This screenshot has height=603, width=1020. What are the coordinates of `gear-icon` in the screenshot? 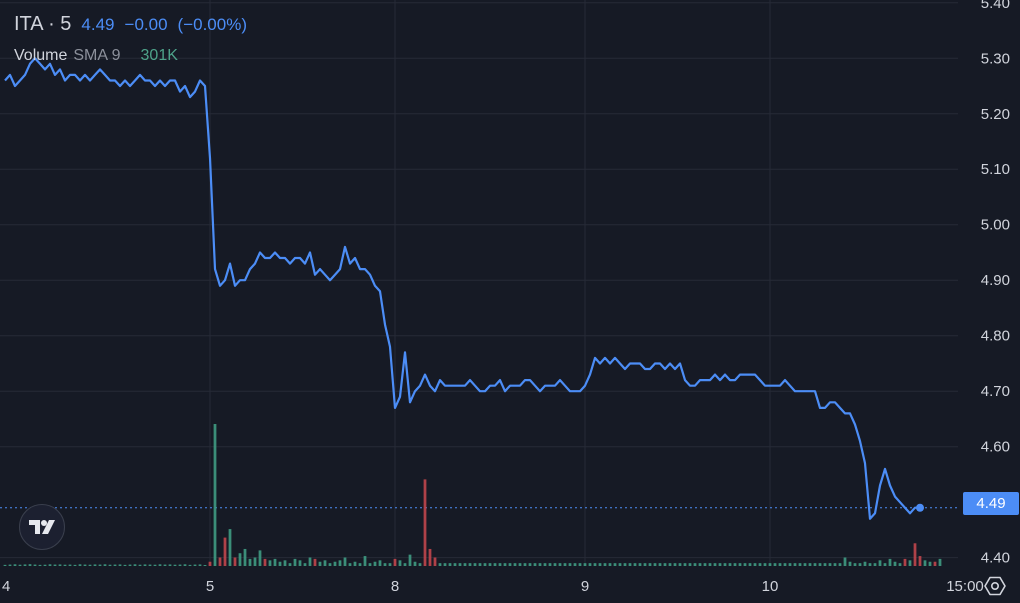 It's located at (995, 586).